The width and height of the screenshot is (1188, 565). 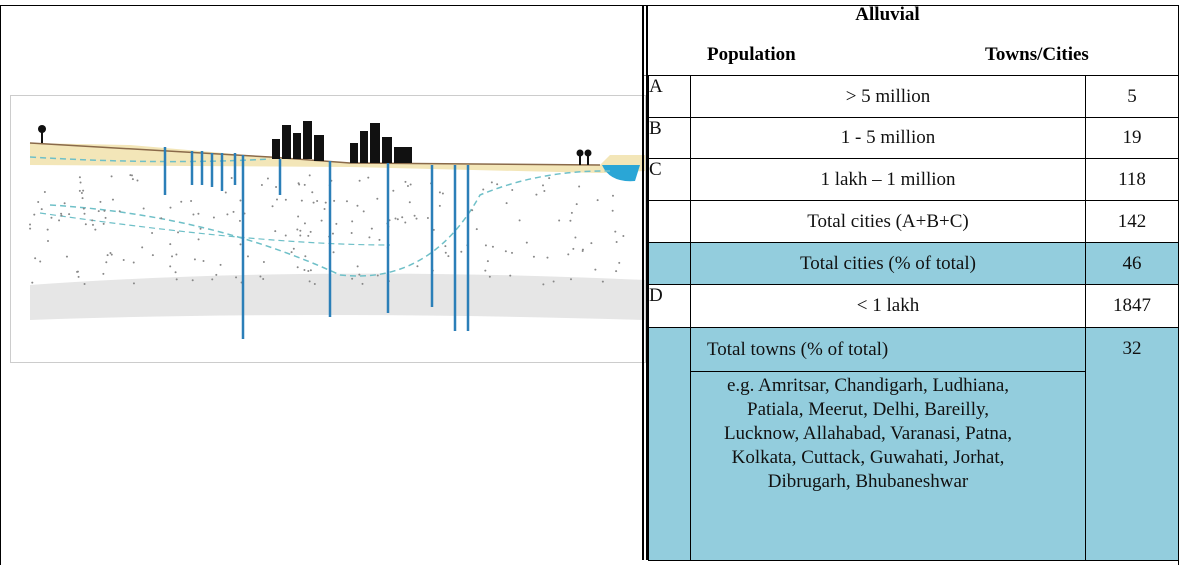 What do you see at coordinates (1132, 221) in the screenshot?
I see `count-cell: 142` at bounding box center [1132, 221].